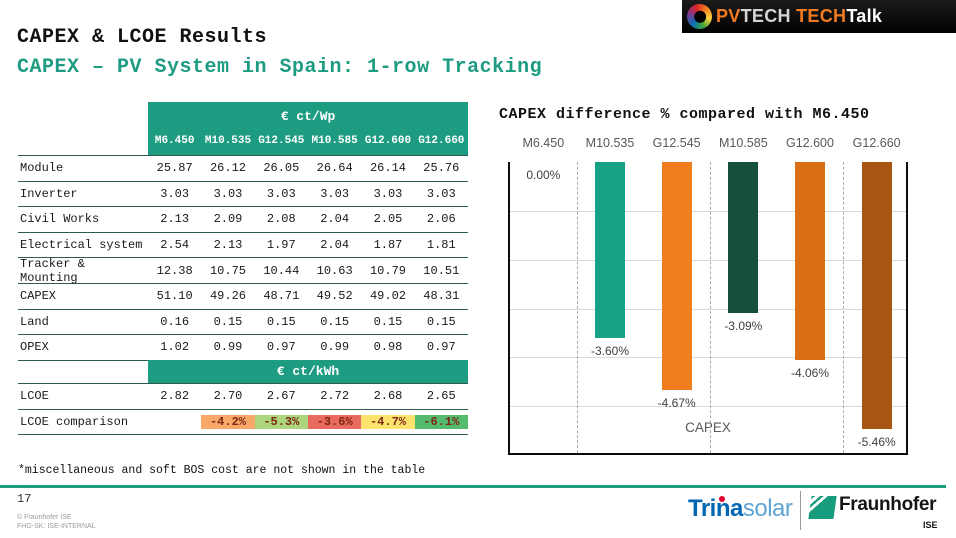 This screenshot has height=538, width=956. What do you see at coordinates (335, 245) in the screenshot?
I see `cell-value: 2.04` at bounding box center [335, 245].